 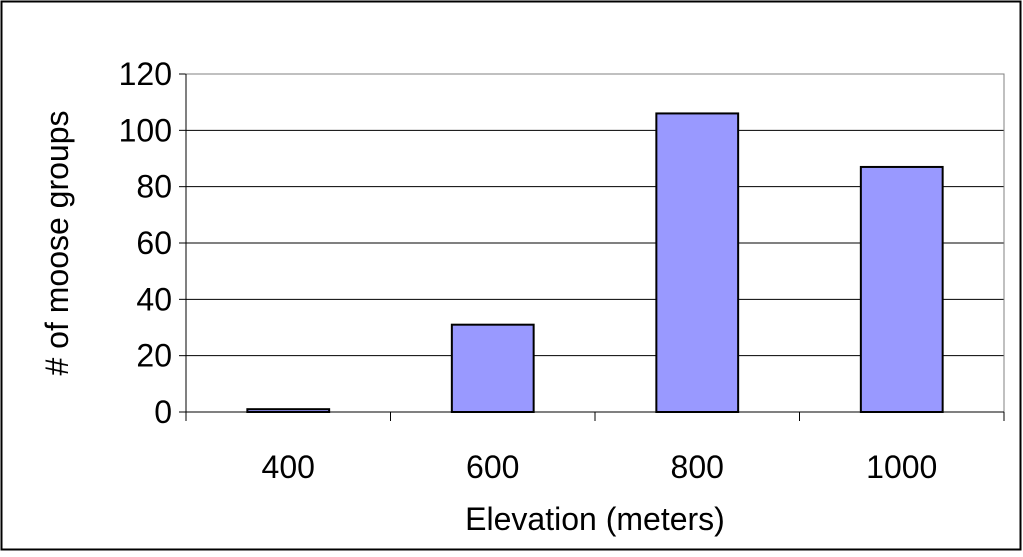 I want to click on y-axis-title: # of moose groups, so click(x=57, y=242).